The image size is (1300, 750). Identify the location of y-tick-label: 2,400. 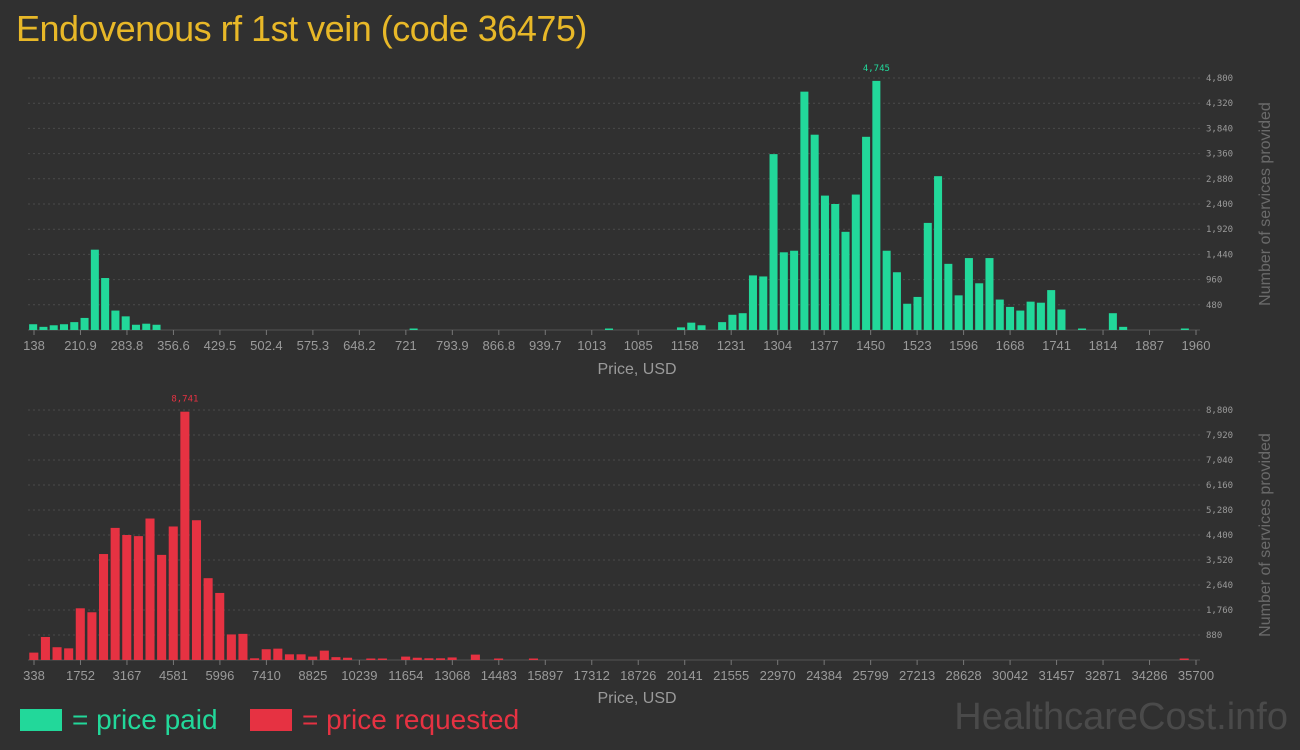
(1219, 205).